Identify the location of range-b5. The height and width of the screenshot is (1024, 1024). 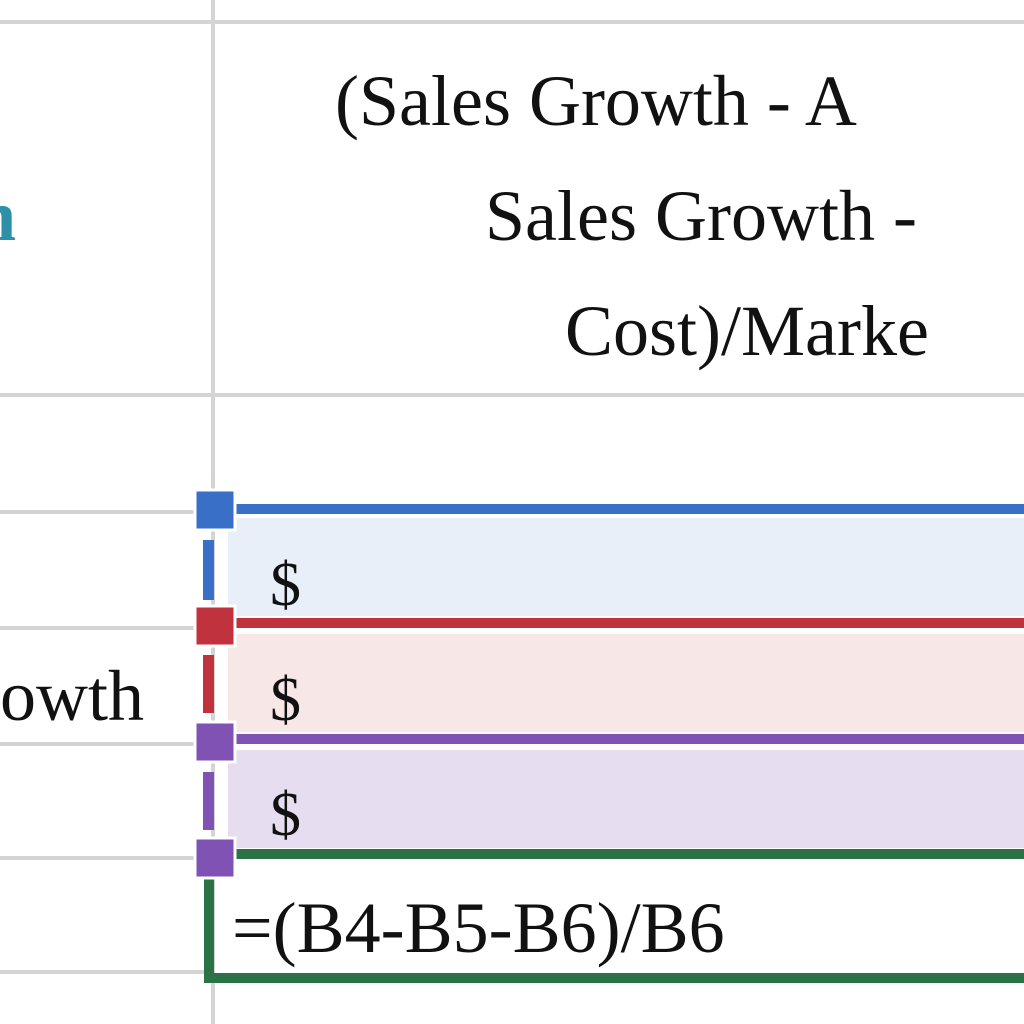
(626, 683).